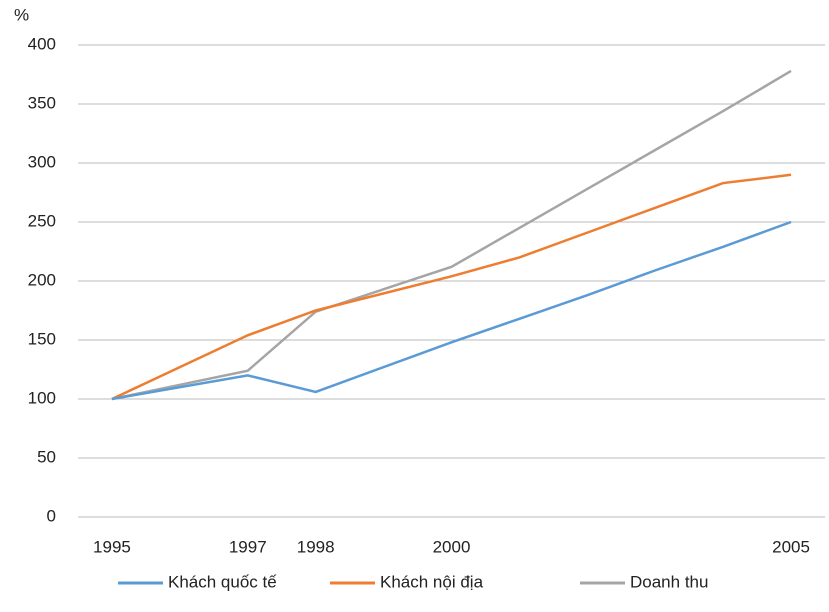 This screenshot has height=612, width=829. What do you see at coordinates (112, 546) in the screenshot?
I see `x-tick-label: 1995` at bounding box center [112, 546].